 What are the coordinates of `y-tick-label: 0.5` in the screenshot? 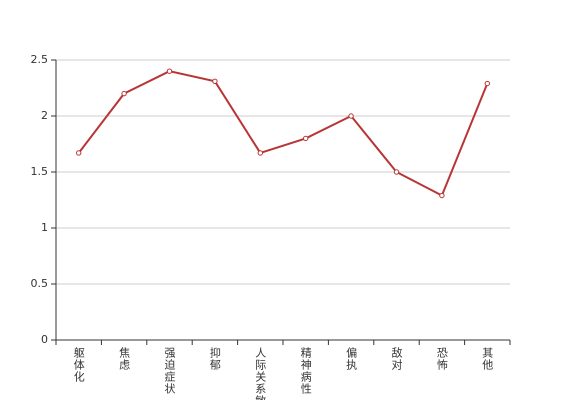 It's located at (40, 283).